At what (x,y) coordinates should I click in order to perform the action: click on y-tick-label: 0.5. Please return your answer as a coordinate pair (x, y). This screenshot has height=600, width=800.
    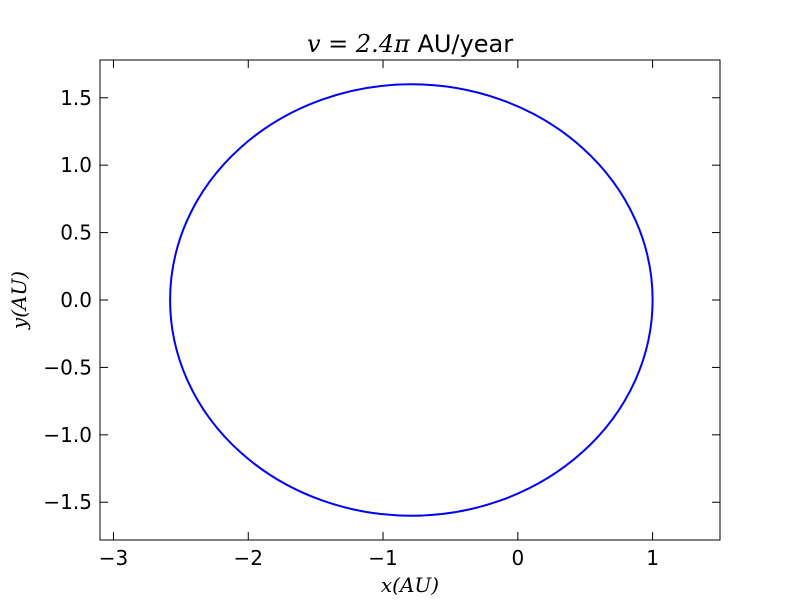
    Looking at the image, I should click on (76, 233).